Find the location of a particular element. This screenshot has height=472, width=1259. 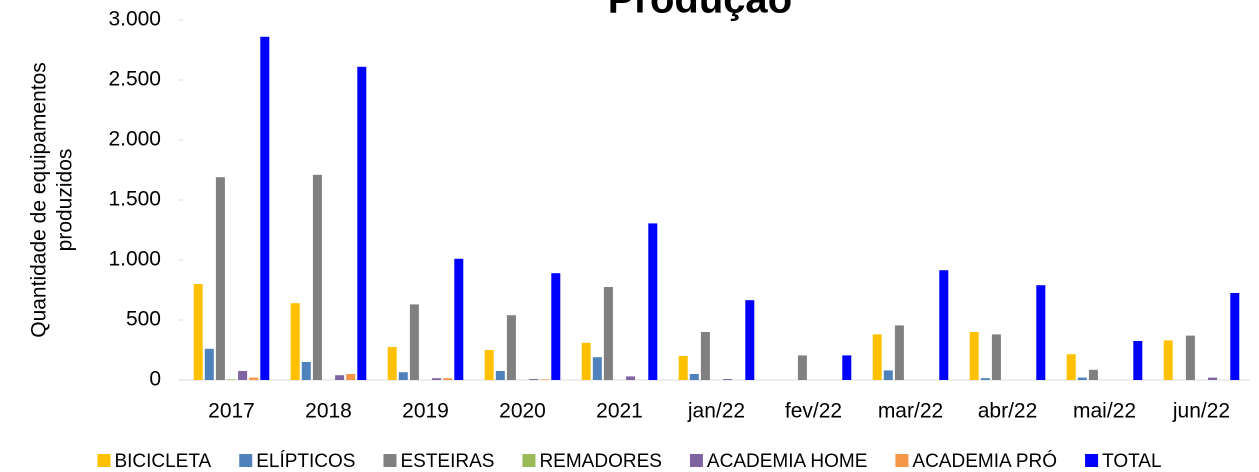

legend-label: REMADORES is located at coordinates (600, 461).